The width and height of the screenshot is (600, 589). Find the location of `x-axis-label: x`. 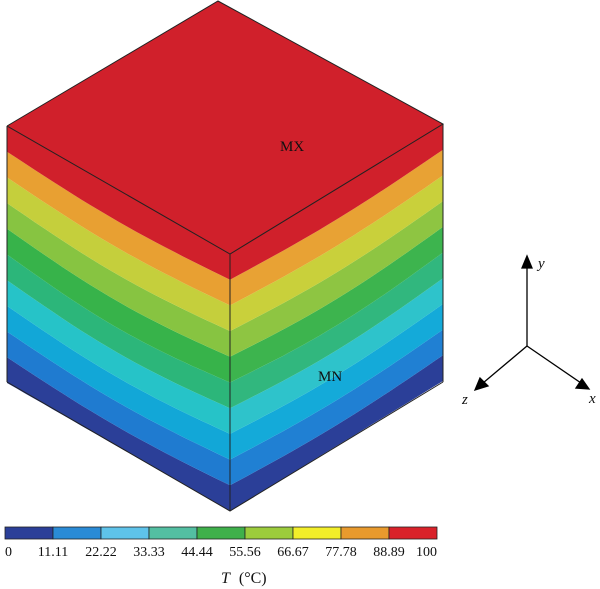

x-axis-label: x is located at coordinates (592, 399).